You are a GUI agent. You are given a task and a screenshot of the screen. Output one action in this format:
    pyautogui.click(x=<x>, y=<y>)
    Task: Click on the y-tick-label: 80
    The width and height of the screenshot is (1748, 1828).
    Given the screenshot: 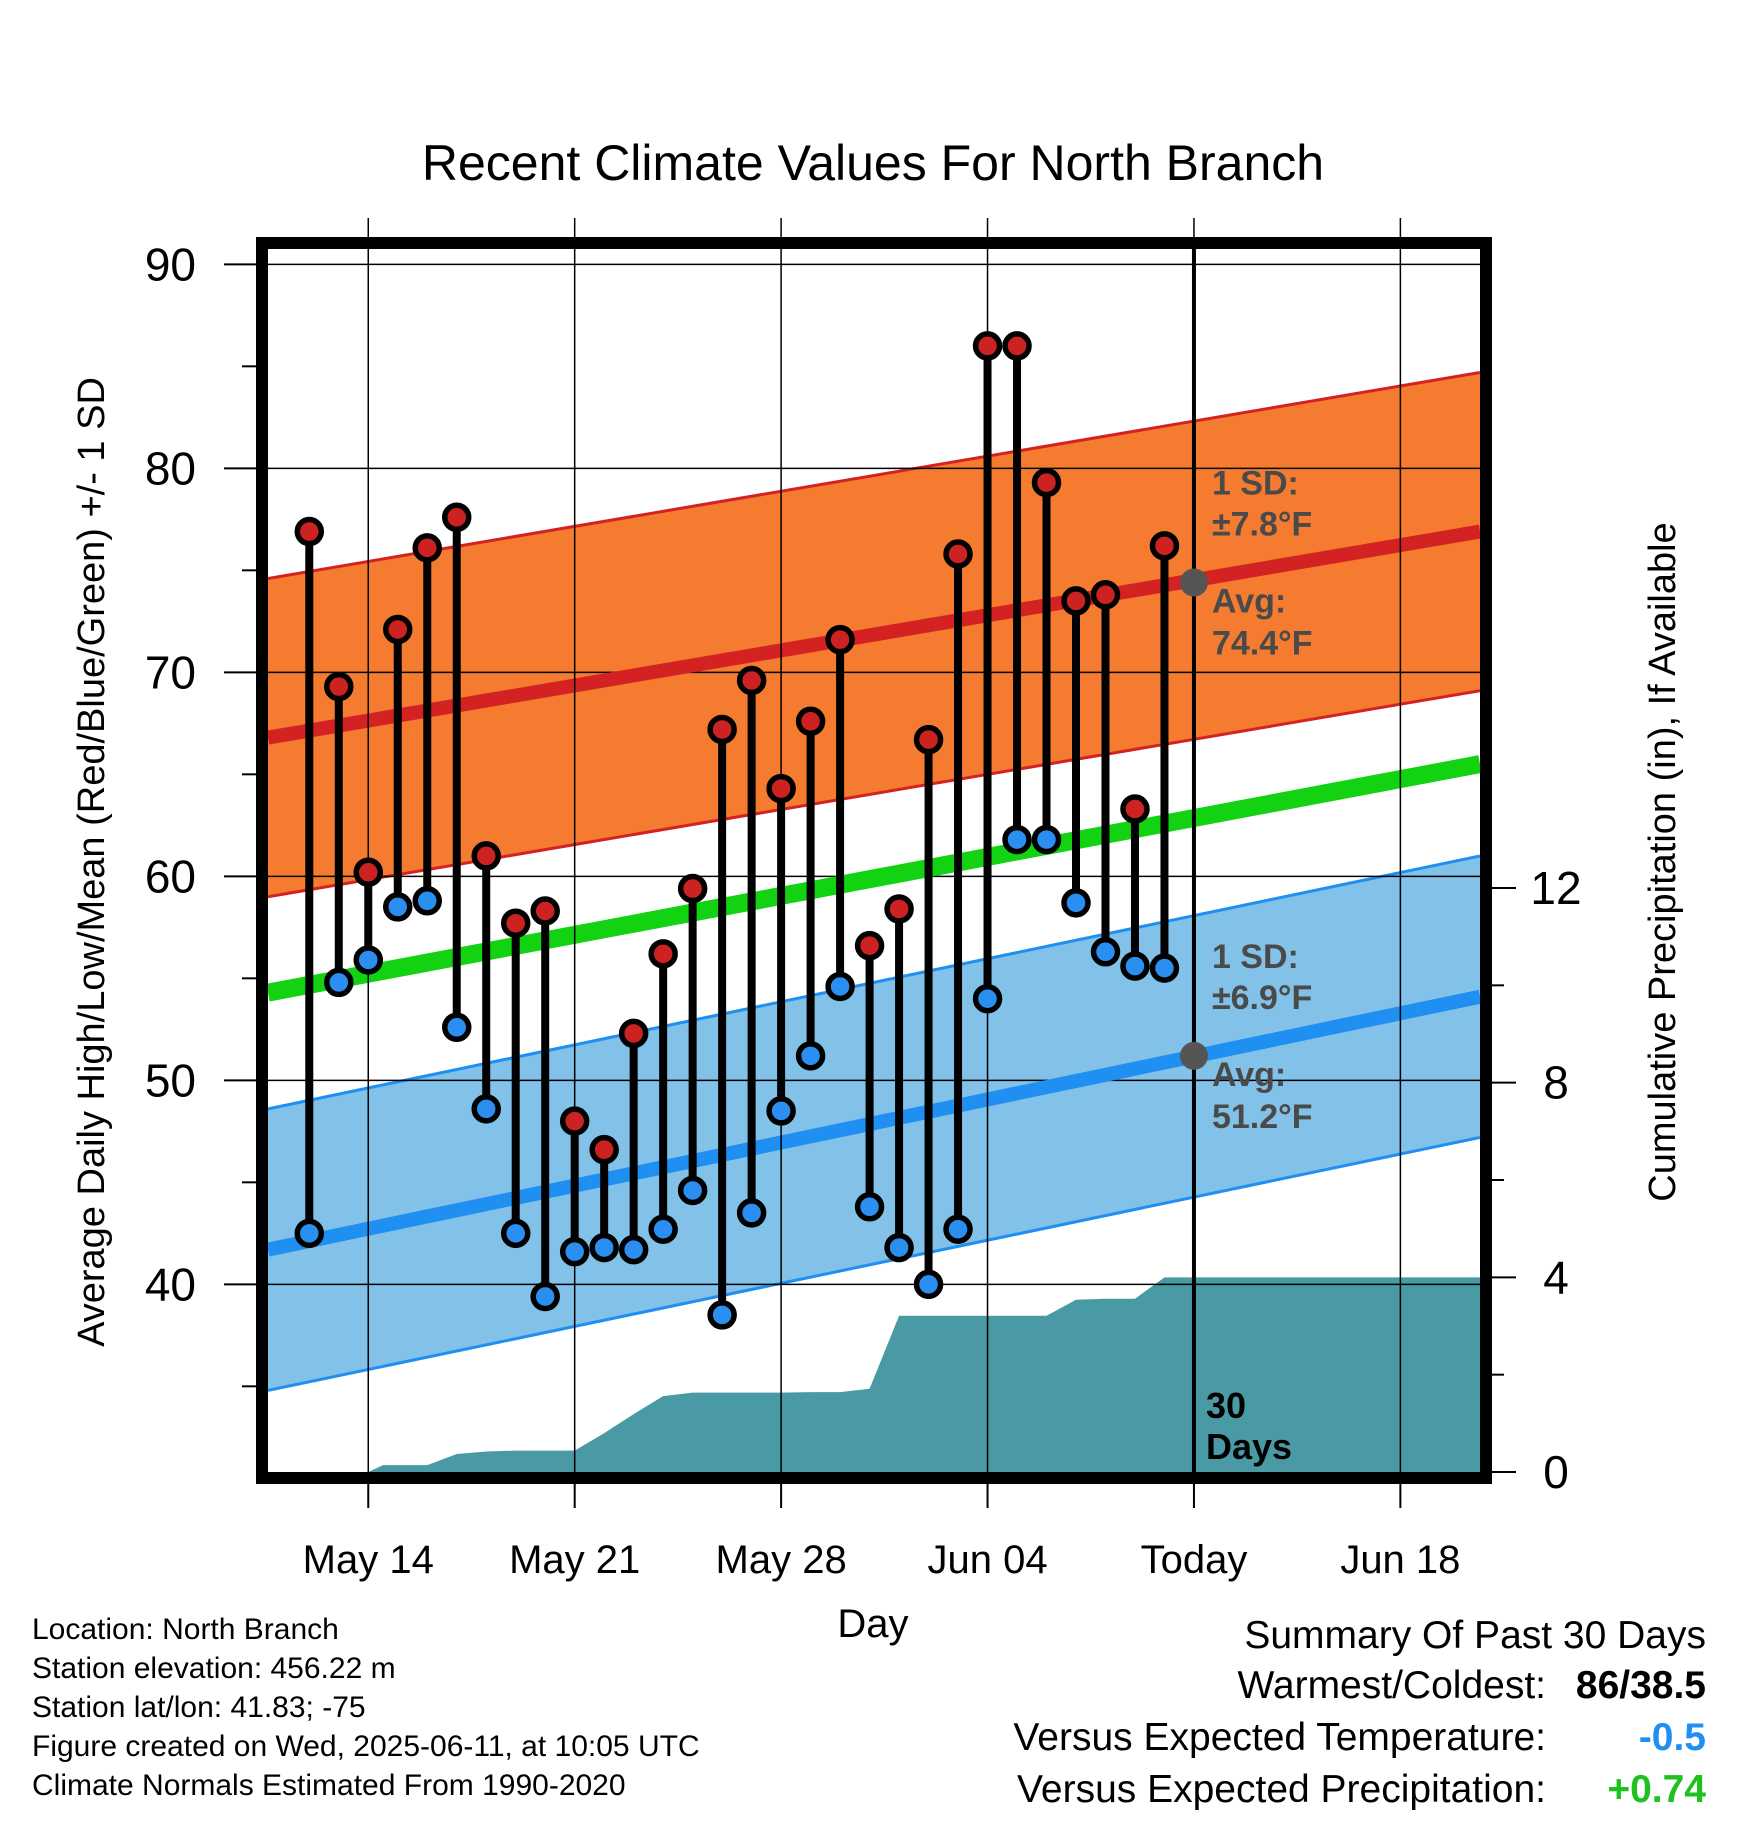 What is the action you would take?
    pyautogui.click(x=170, y=468)
    